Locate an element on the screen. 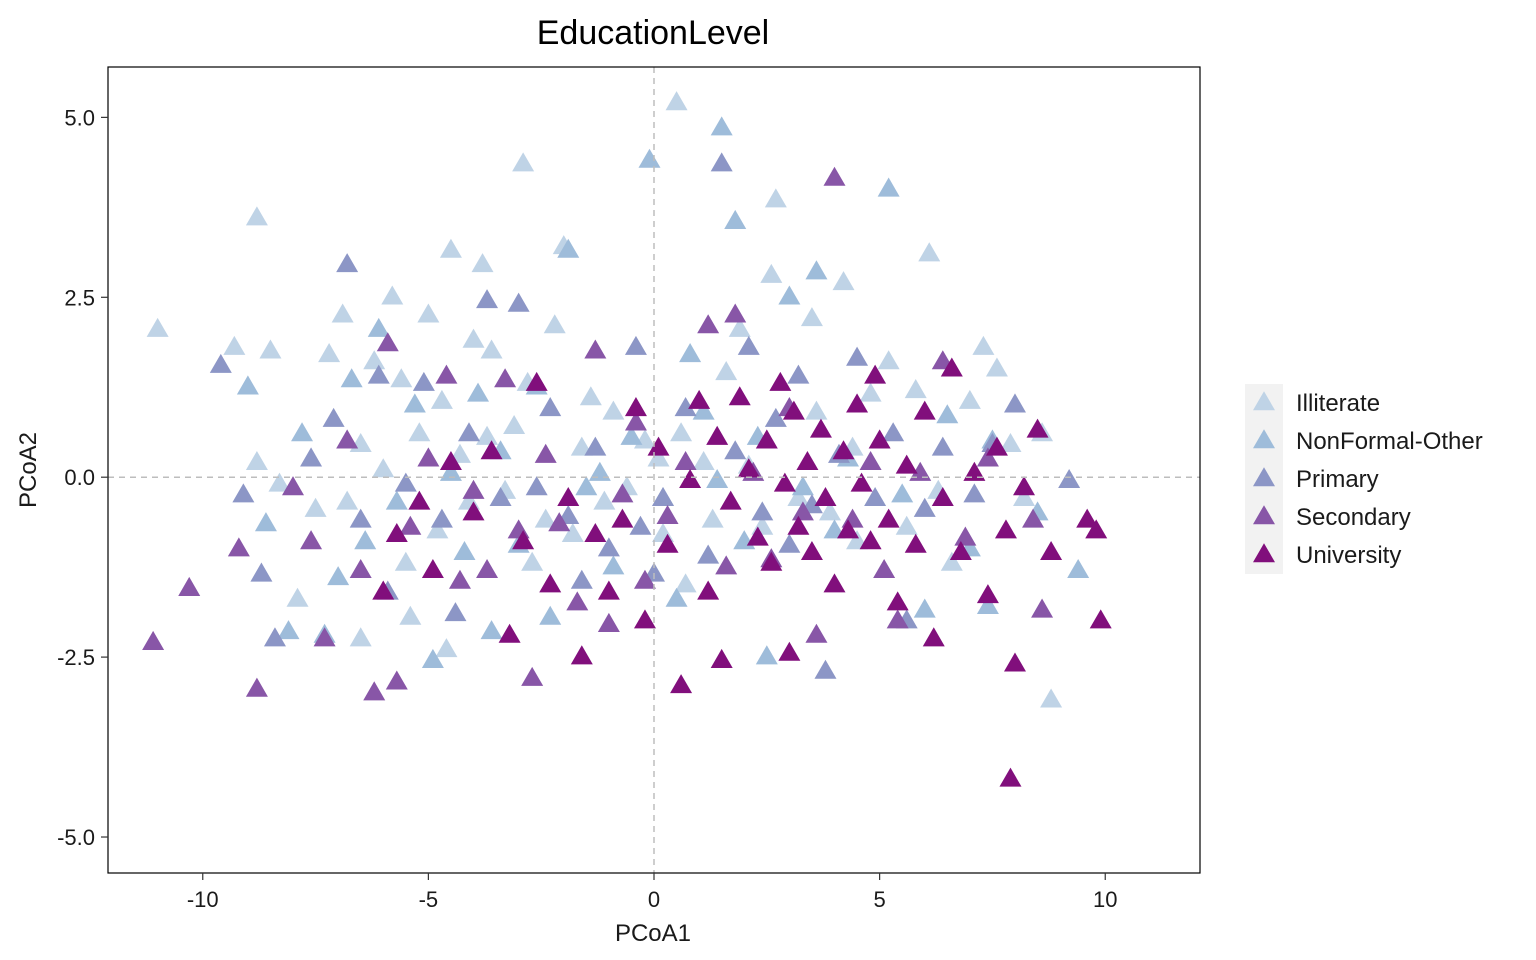 Image resolution: width=1536 pixels, height=960 pixels. x-axis-title: PCoA1 is located at coordinates (653, 933).